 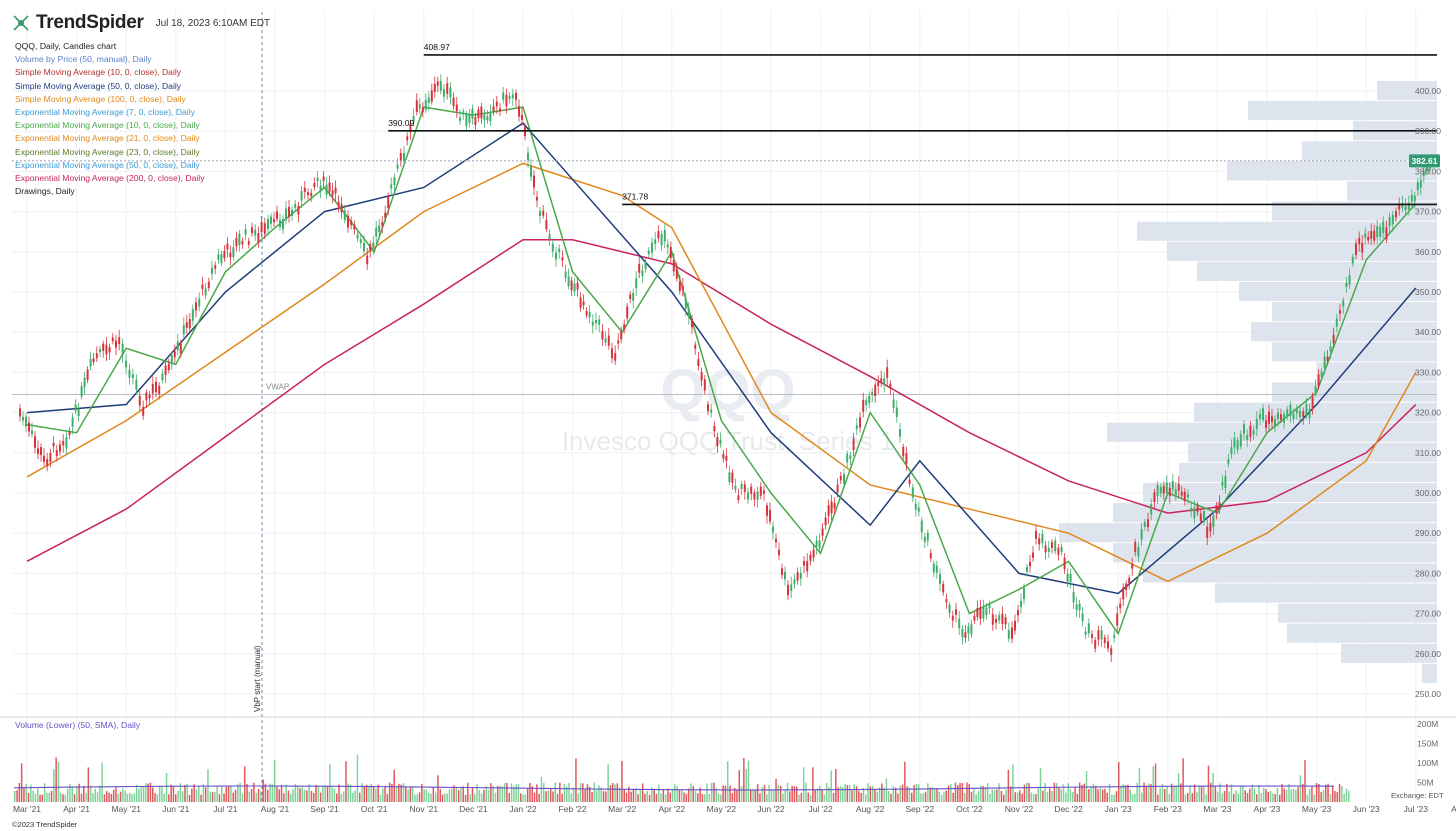 What do you see at coordinates (277, 387) in the screenshot?
I see `vwap-label: VWAP` at bounding box center [277, 387].